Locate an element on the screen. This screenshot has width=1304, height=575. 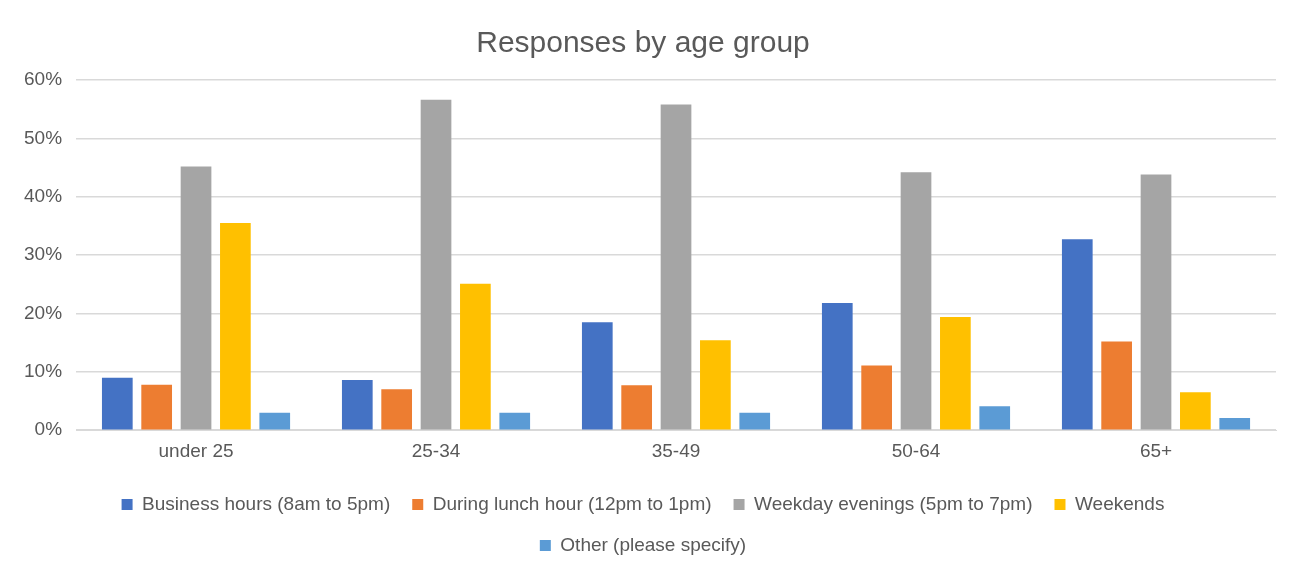
x-tick-label: 25-34 is located at coordinates (436, 450).